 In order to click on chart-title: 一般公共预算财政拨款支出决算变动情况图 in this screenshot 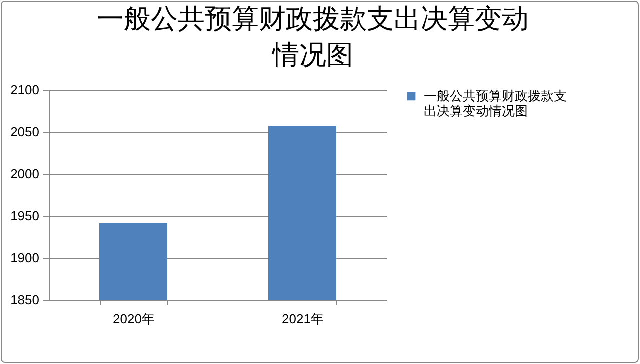, I will do `click(313, 37)`.